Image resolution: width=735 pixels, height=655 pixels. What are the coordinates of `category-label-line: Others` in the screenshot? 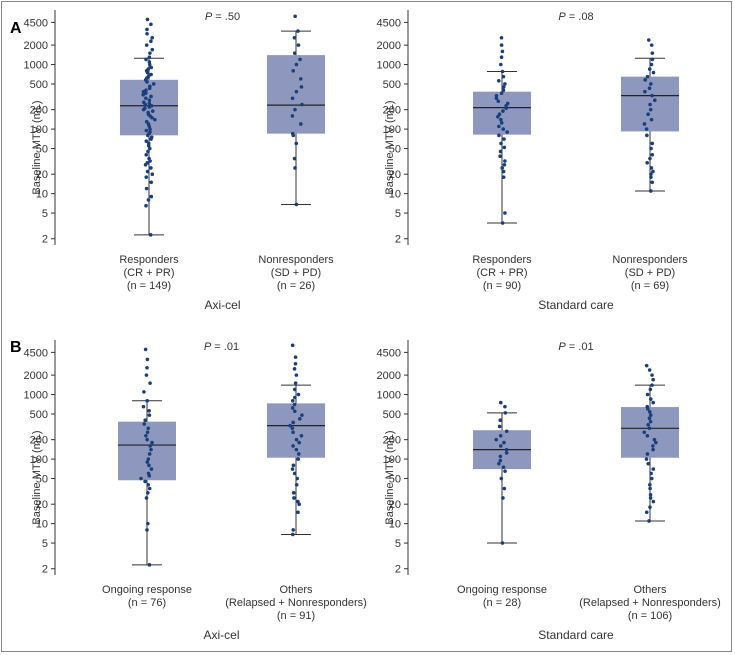 It's located at (296, 590).